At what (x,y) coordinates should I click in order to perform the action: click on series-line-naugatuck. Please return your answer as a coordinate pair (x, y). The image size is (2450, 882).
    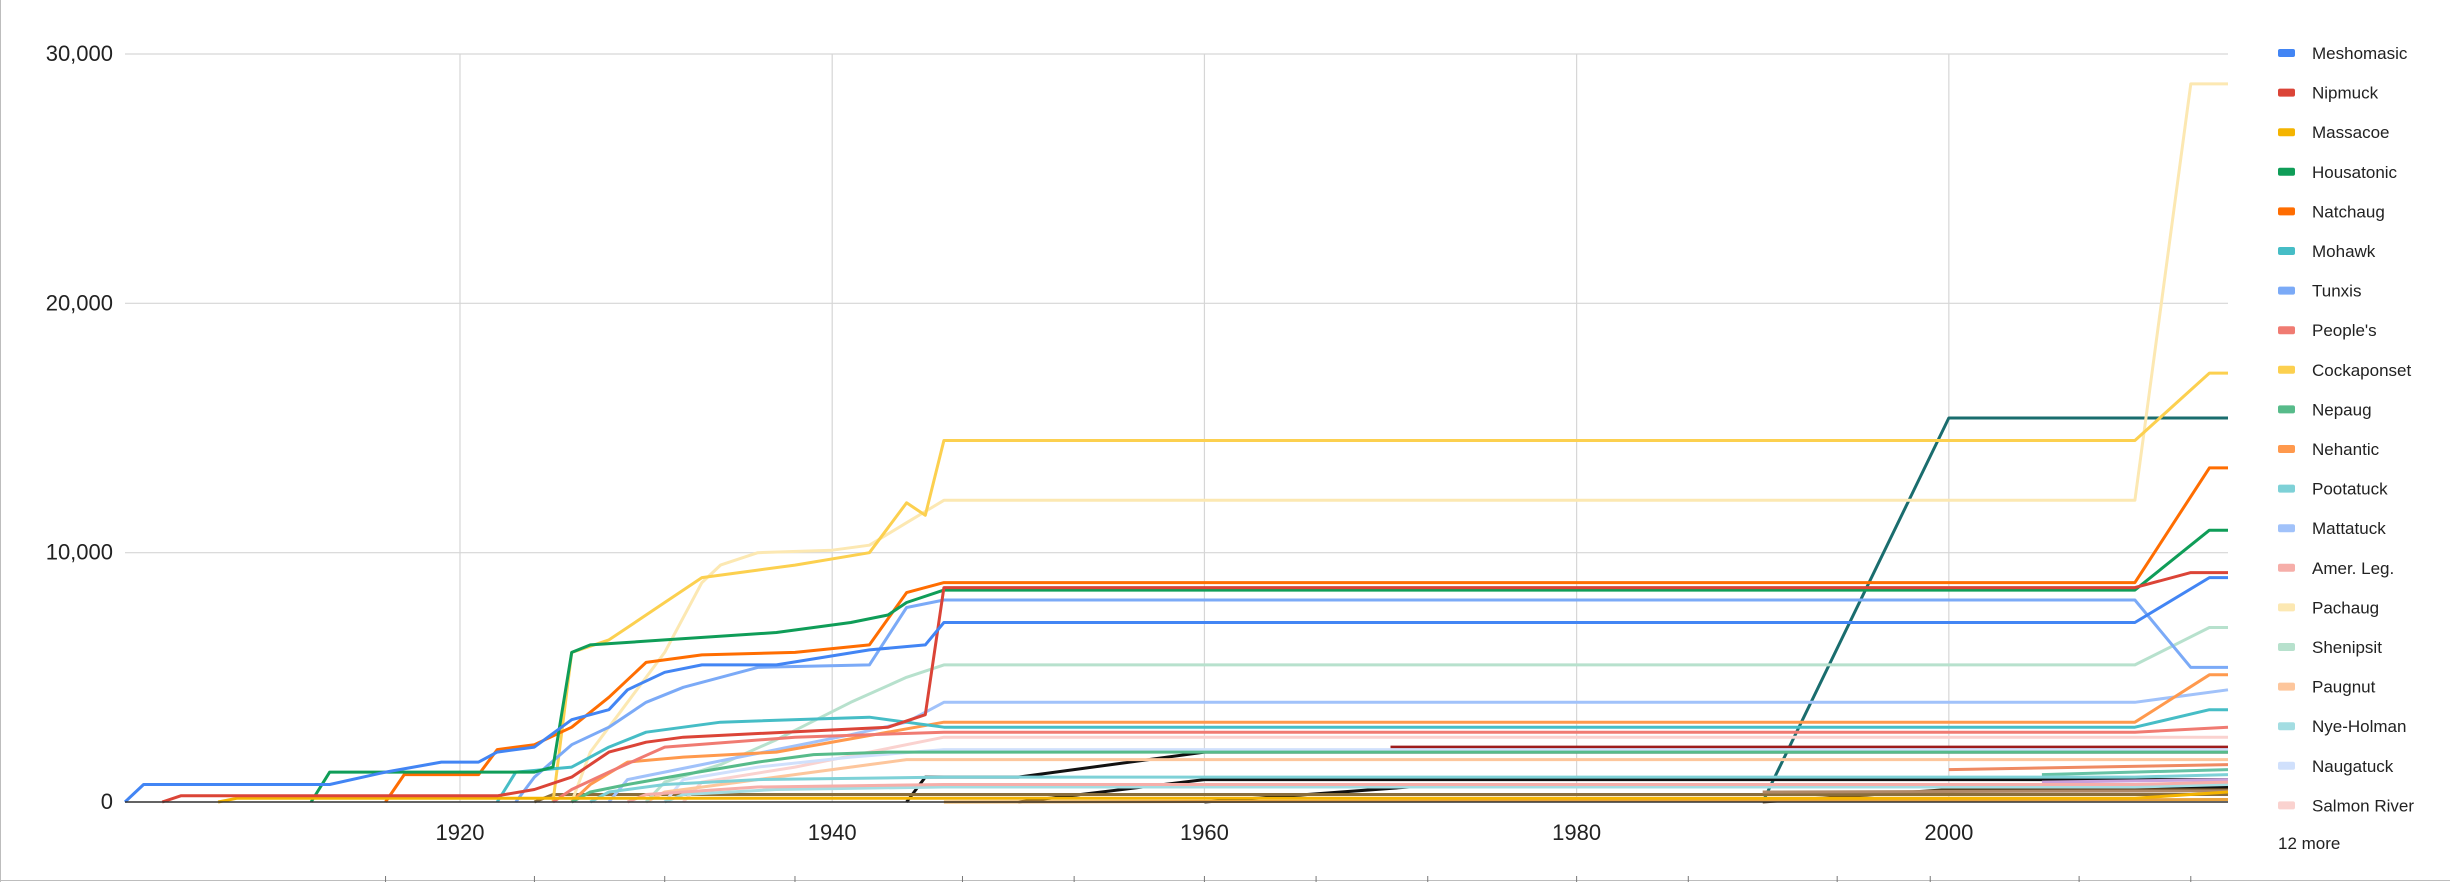
    Looking at the image, I should click on (1445, 775).